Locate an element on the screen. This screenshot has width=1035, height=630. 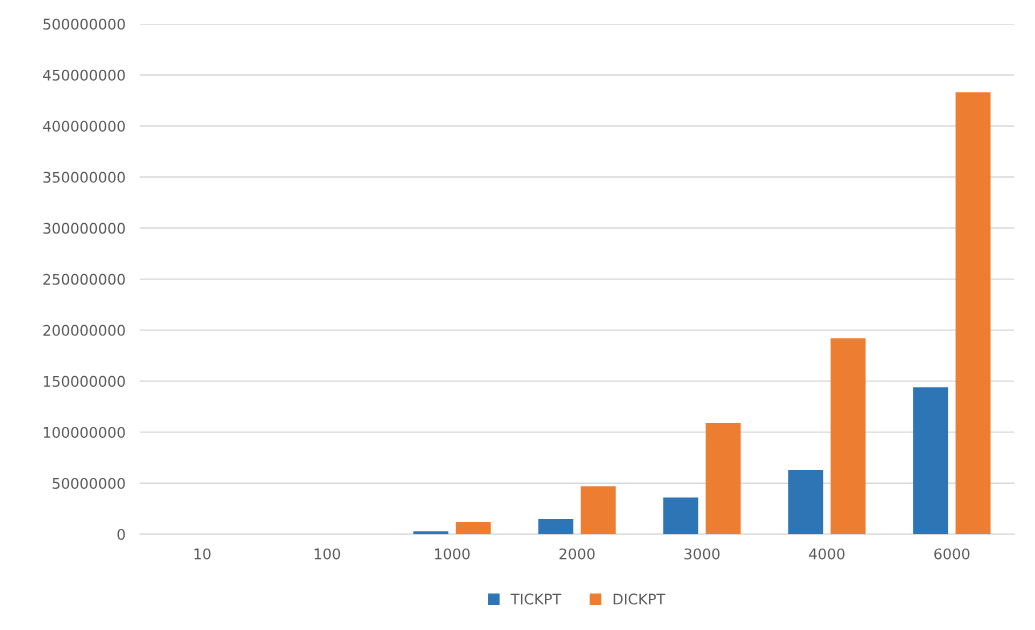
y-tick-label: 50000000 is located at coordinates (88, 483).